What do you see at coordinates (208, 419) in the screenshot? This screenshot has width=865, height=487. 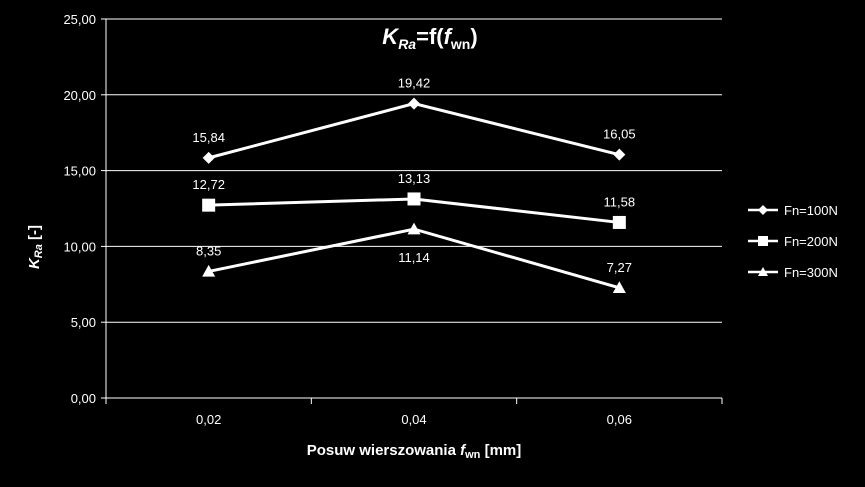 I see `x-tick-label: 0,02` at bounding box center [208, 419].